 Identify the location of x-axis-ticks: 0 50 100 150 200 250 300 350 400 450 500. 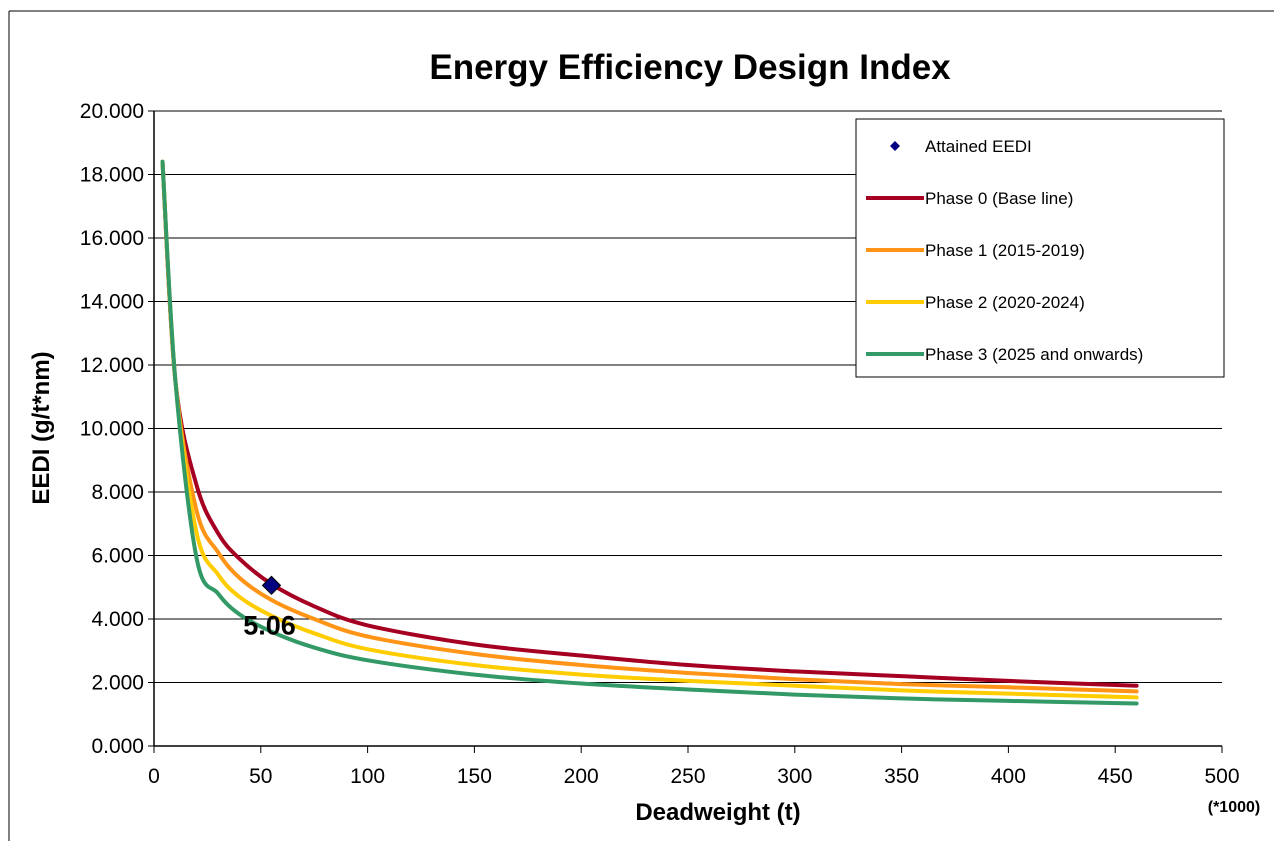
(694, 767).